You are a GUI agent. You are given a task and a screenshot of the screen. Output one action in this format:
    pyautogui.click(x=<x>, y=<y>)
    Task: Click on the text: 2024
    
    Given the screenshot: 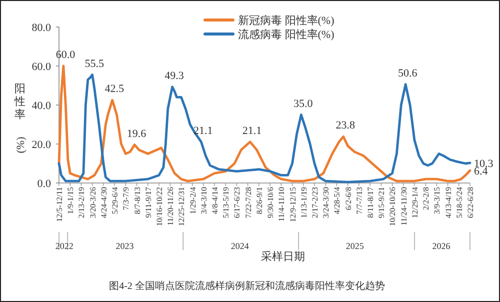 What is the action you would take?
    pyautogui.click(x=240, y=246)
    